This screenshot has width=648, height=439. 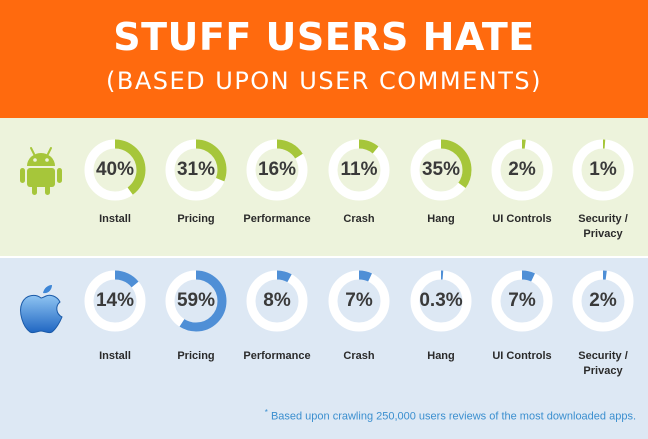 I want to click on apple-donut-value-1: 59%, so click(x=196, y=300).